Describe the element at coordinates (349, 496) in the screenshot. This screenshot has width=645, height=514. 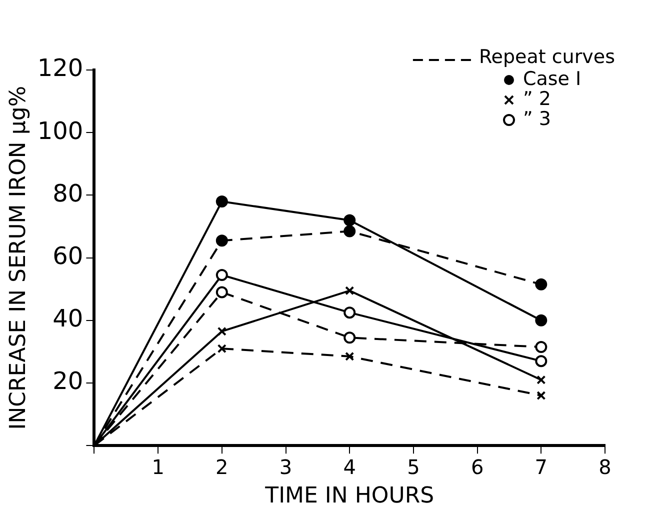
I see `x-axis-title: TIME IN HOURS` at that location.